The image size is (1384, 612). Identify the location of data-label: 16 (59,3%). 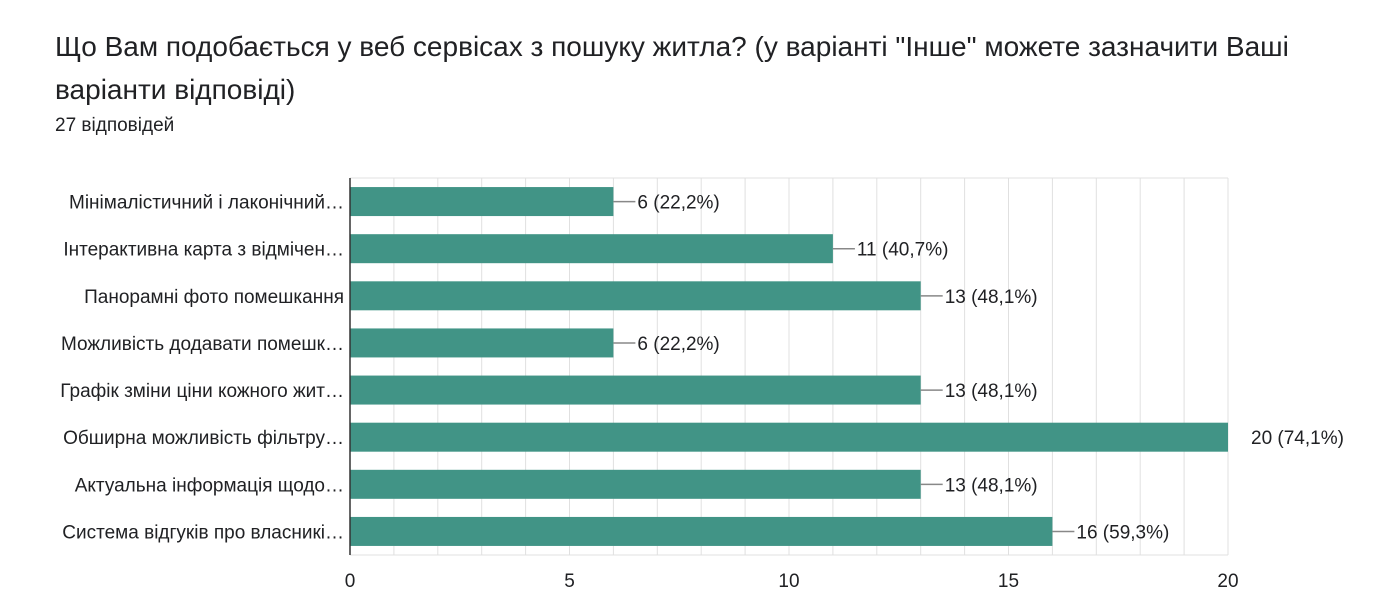
(1122, 532).